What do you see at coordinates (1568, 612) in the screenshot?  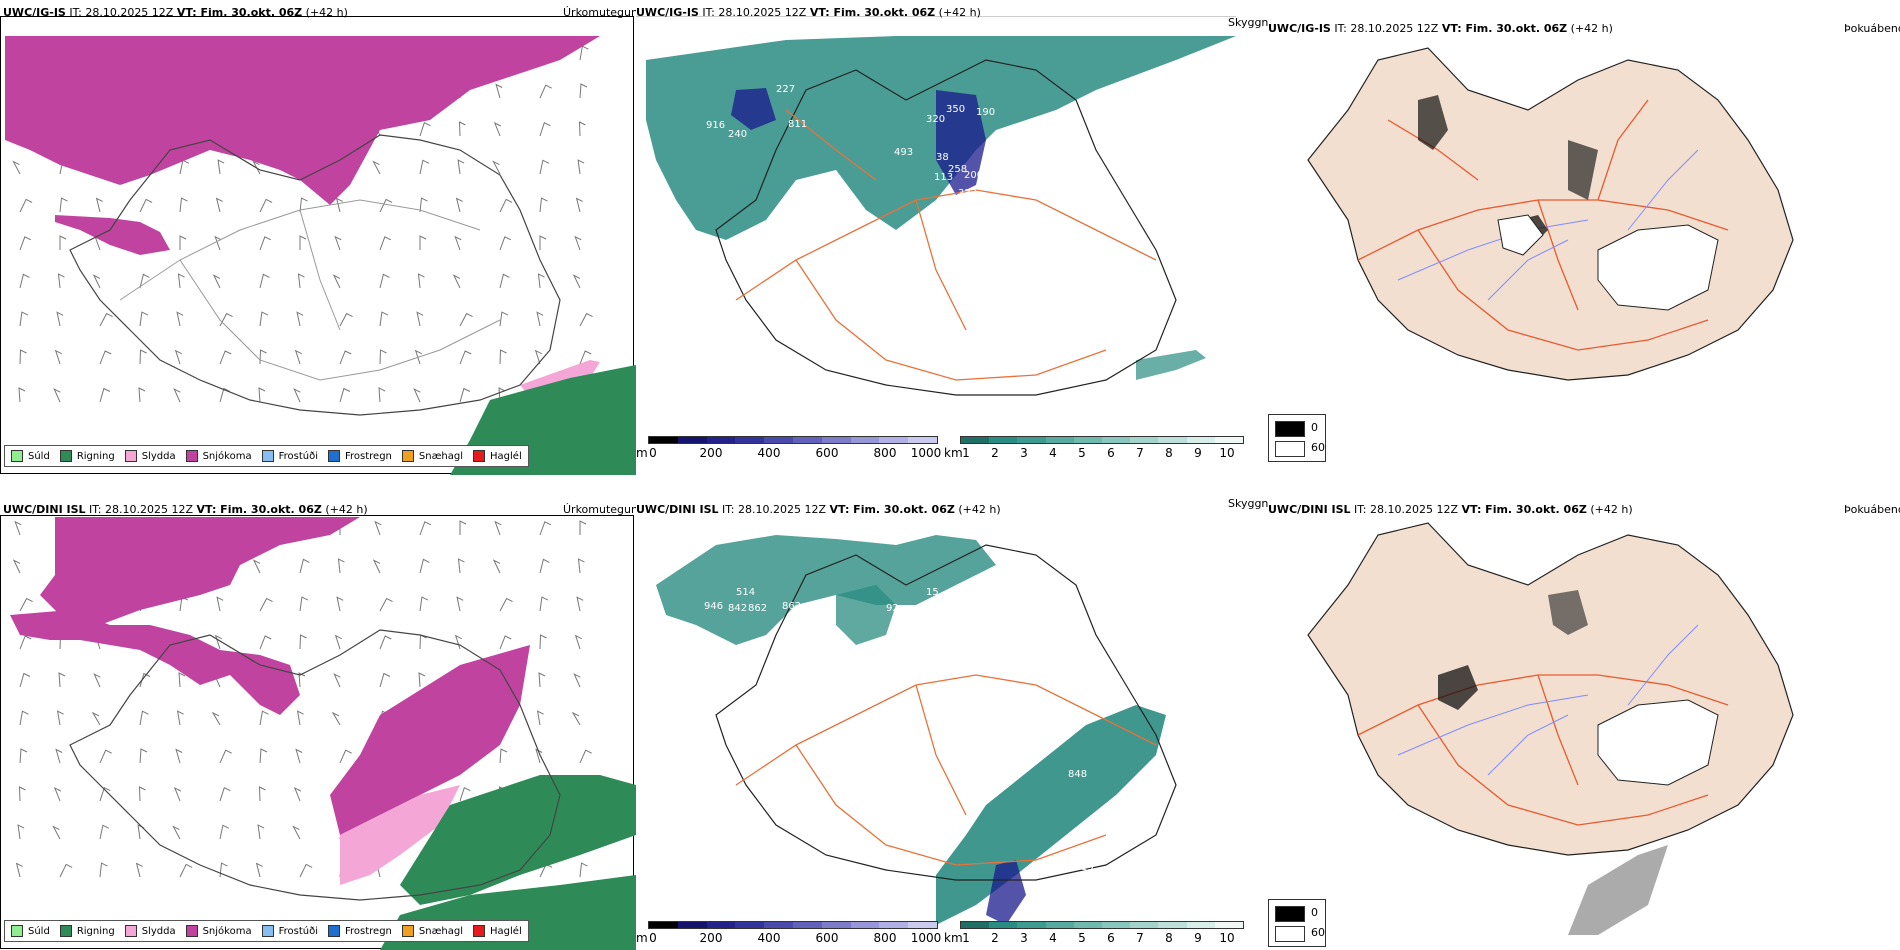 I see `fog-high` at bounding box center [1568, 612].